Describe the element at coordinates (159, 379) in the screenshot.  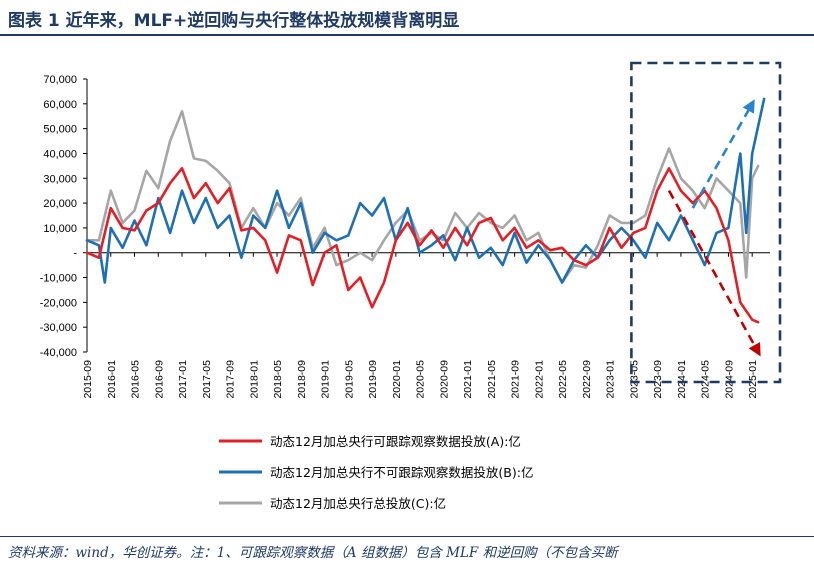
I see `x-tick-label: 2016-09` at that location.